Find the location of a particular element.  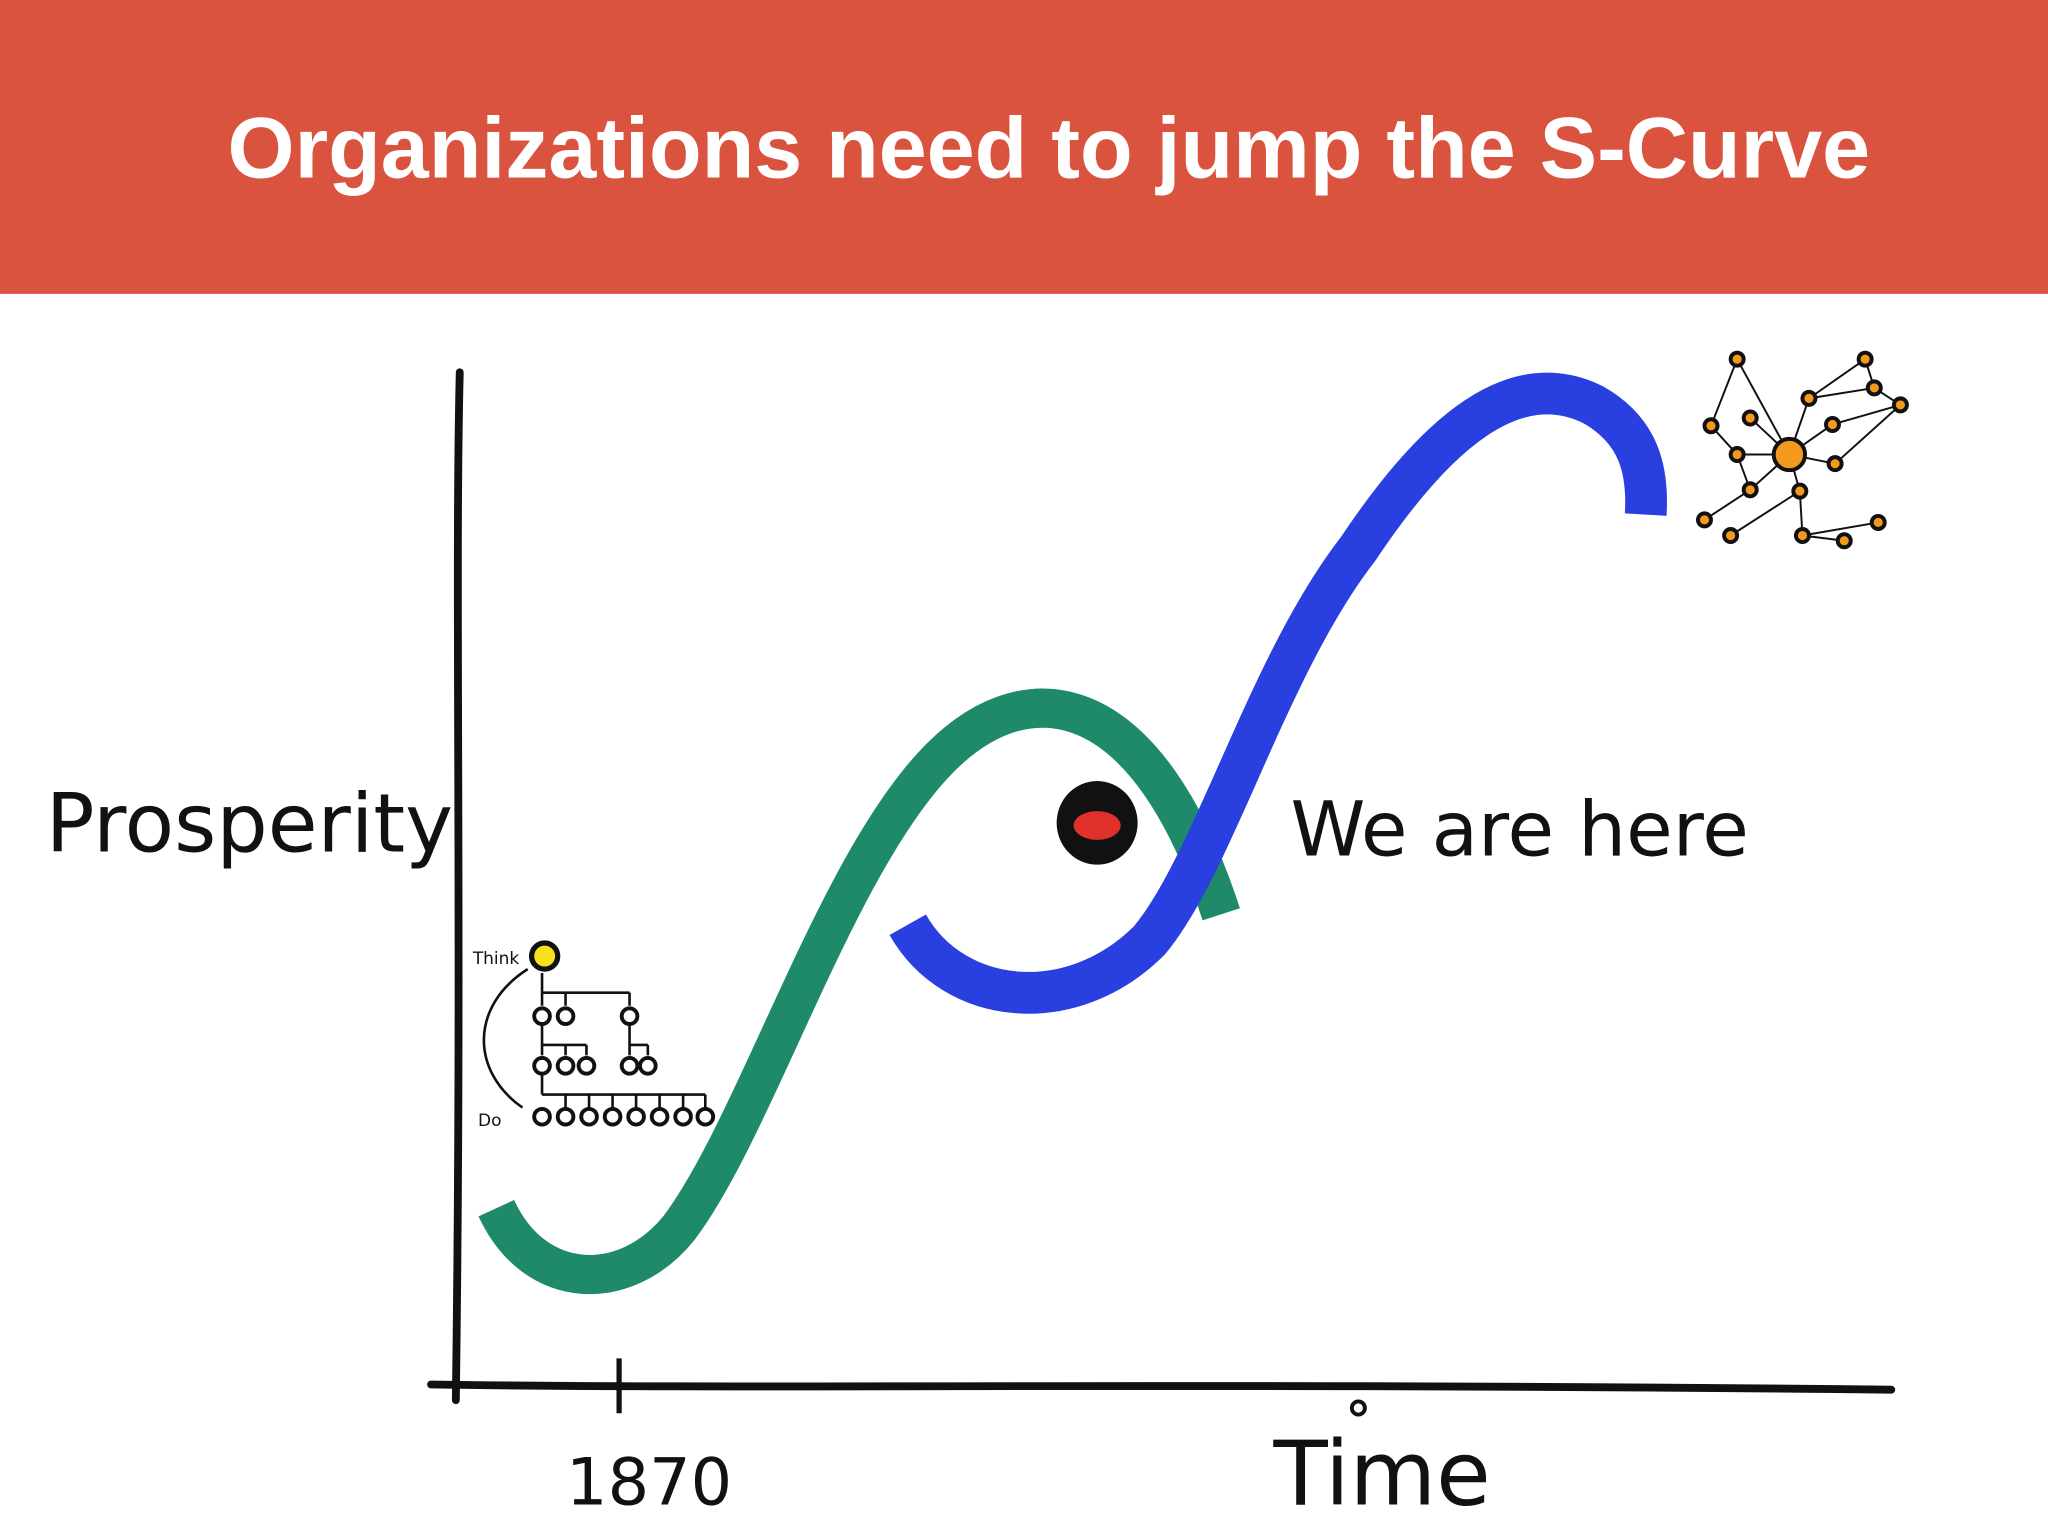

top-node is located at coordinates (544, 956).